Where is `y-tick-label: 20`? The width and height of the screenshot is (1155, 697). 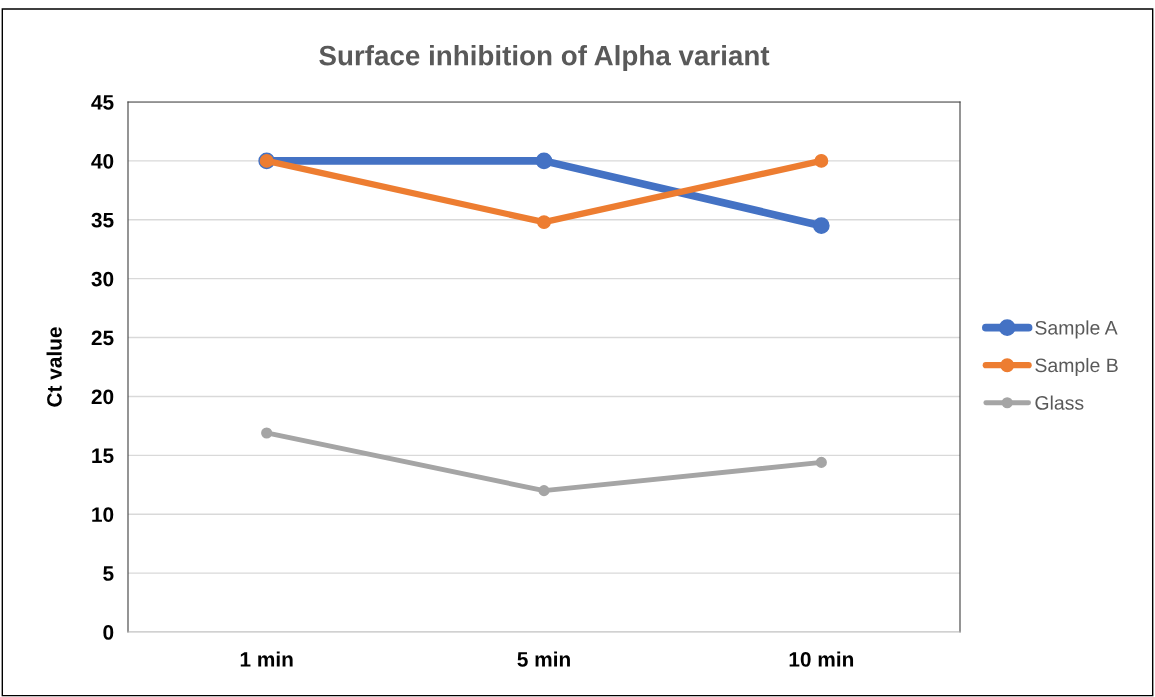
y-tick-label: 20 is located at coordinates (102, 397).